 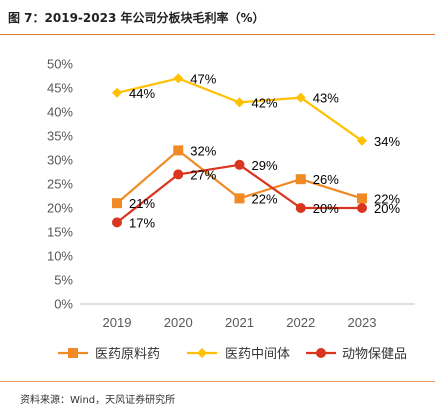 I want to click on y-tick-label: 20%, so click(x=60, y=208).